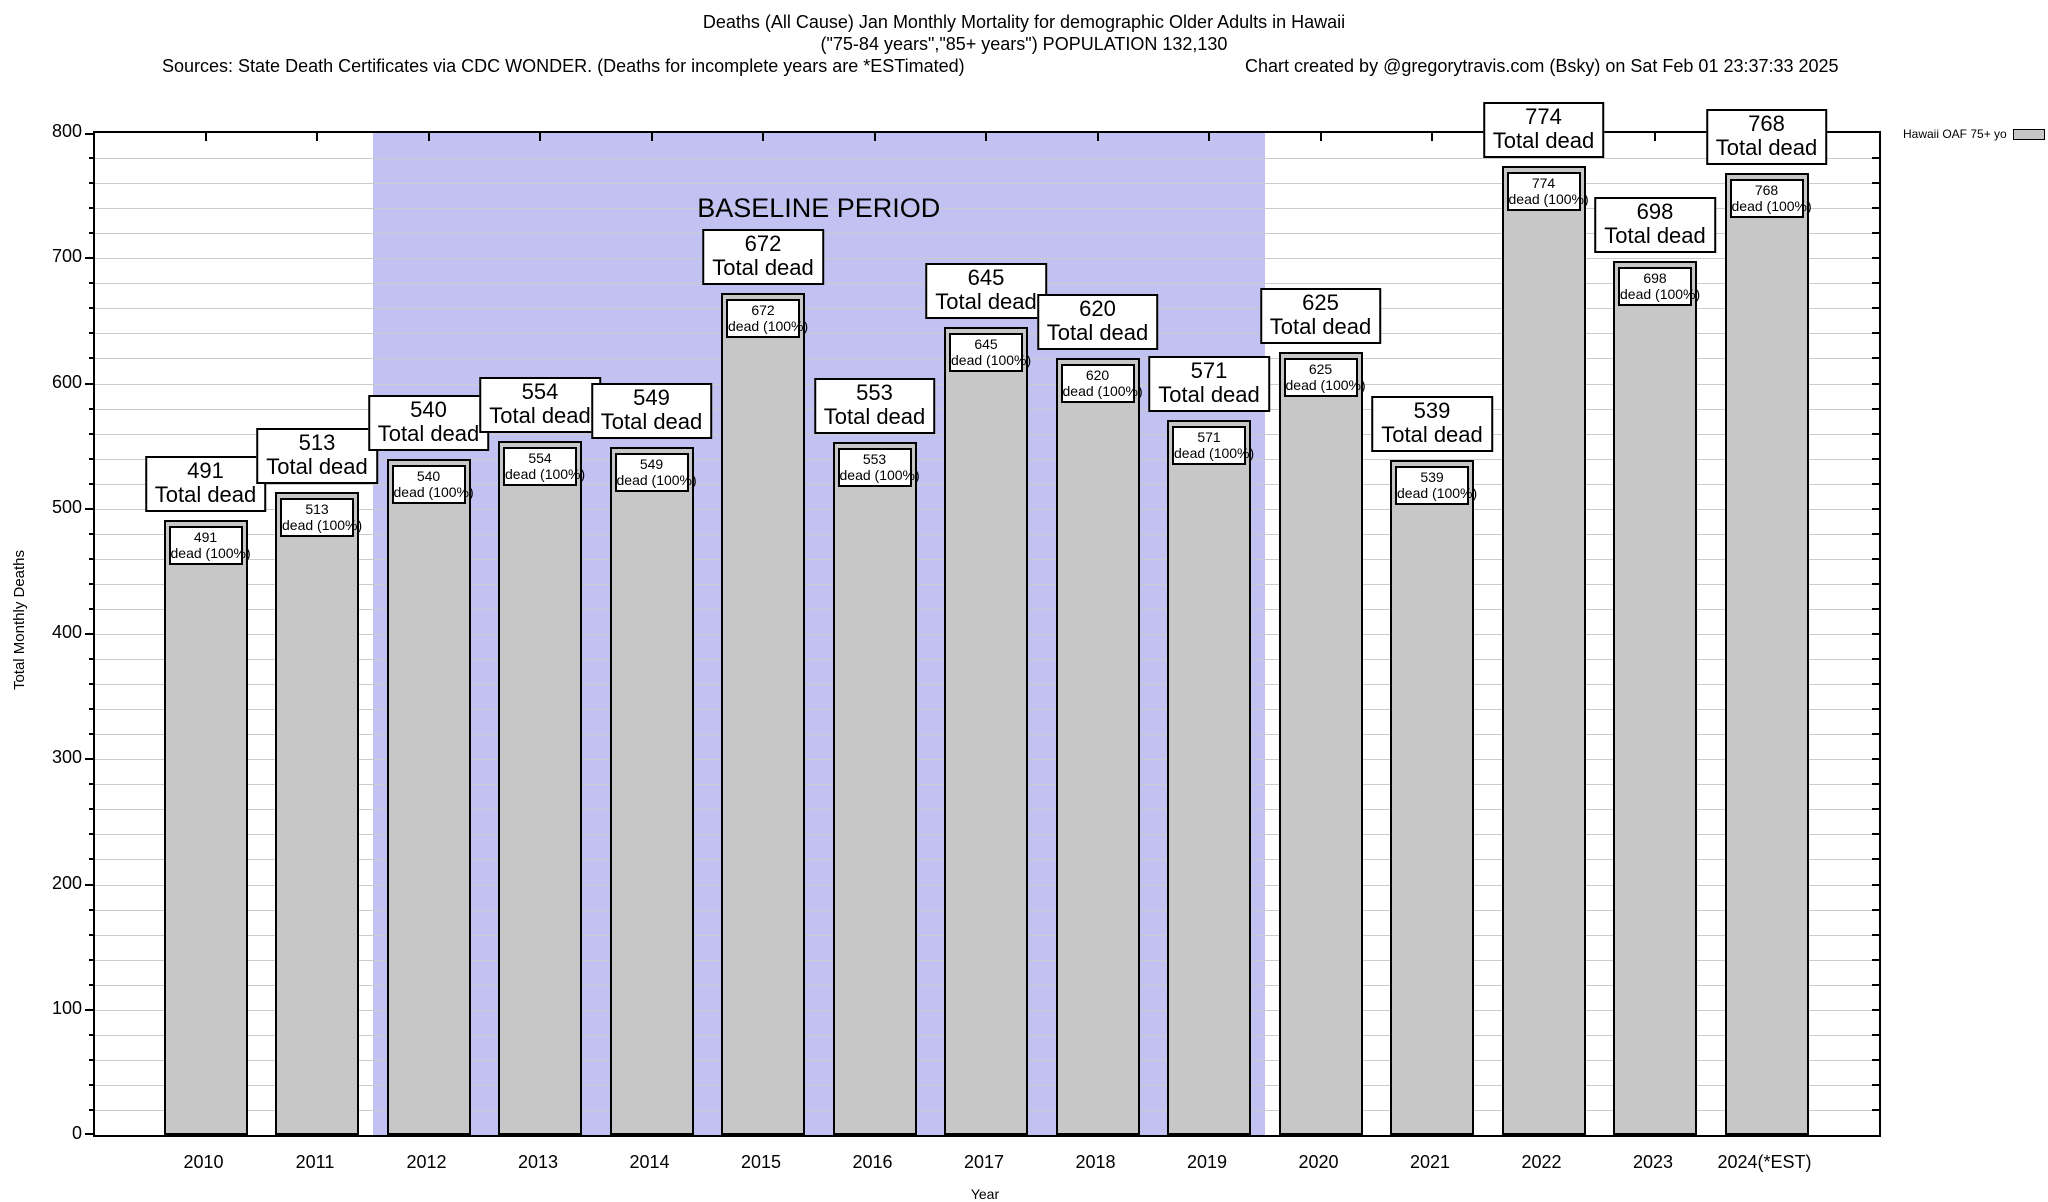 This screenshot has height=1202, width=2048. I want to click on bar-inner-label-box: 625 dead (100%), so click(1324, 378).